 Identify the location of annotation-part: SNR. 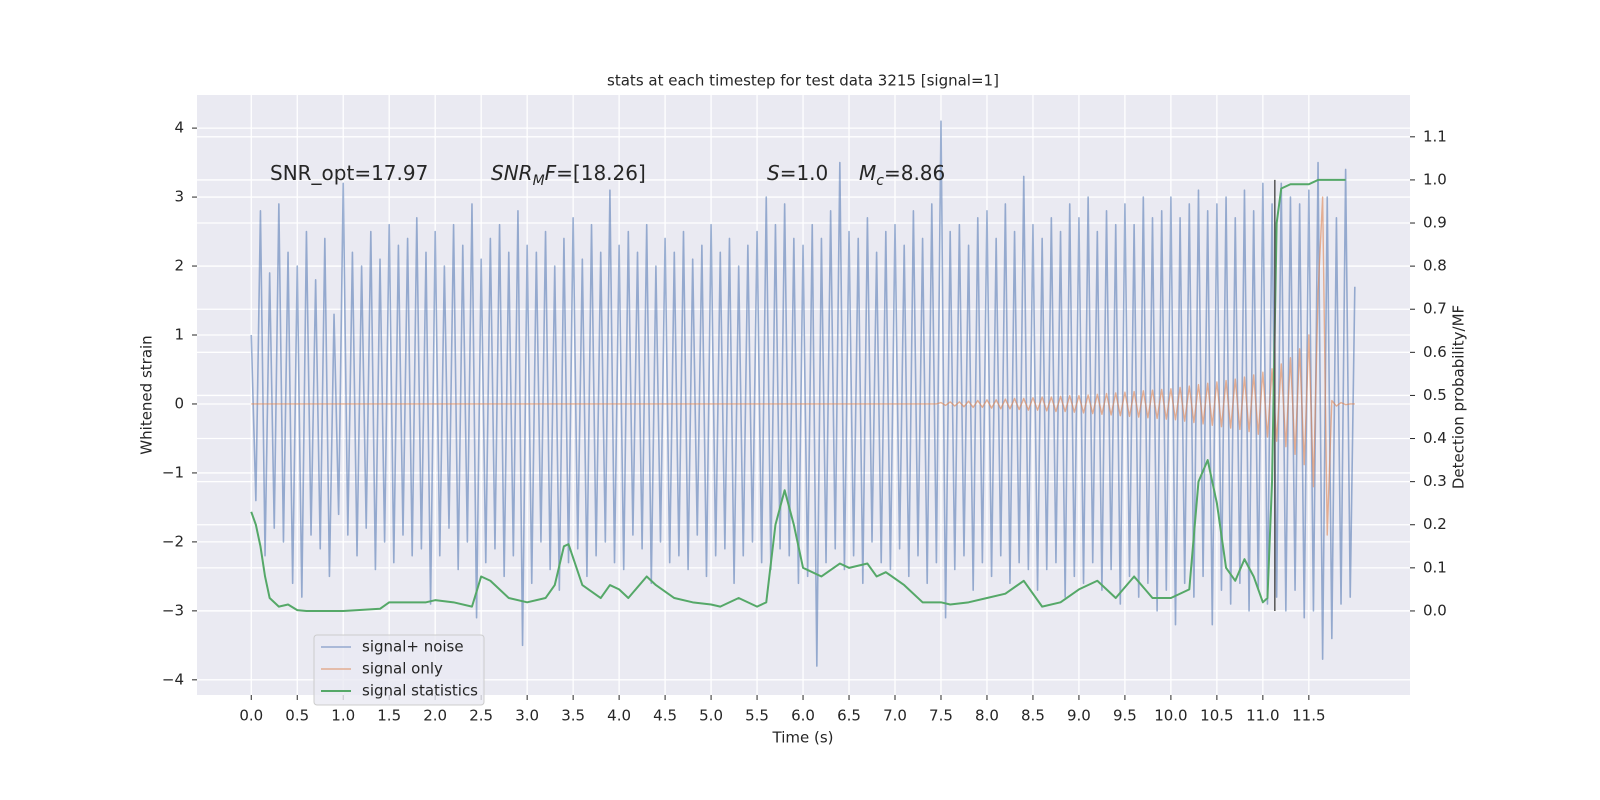
(512, 173).